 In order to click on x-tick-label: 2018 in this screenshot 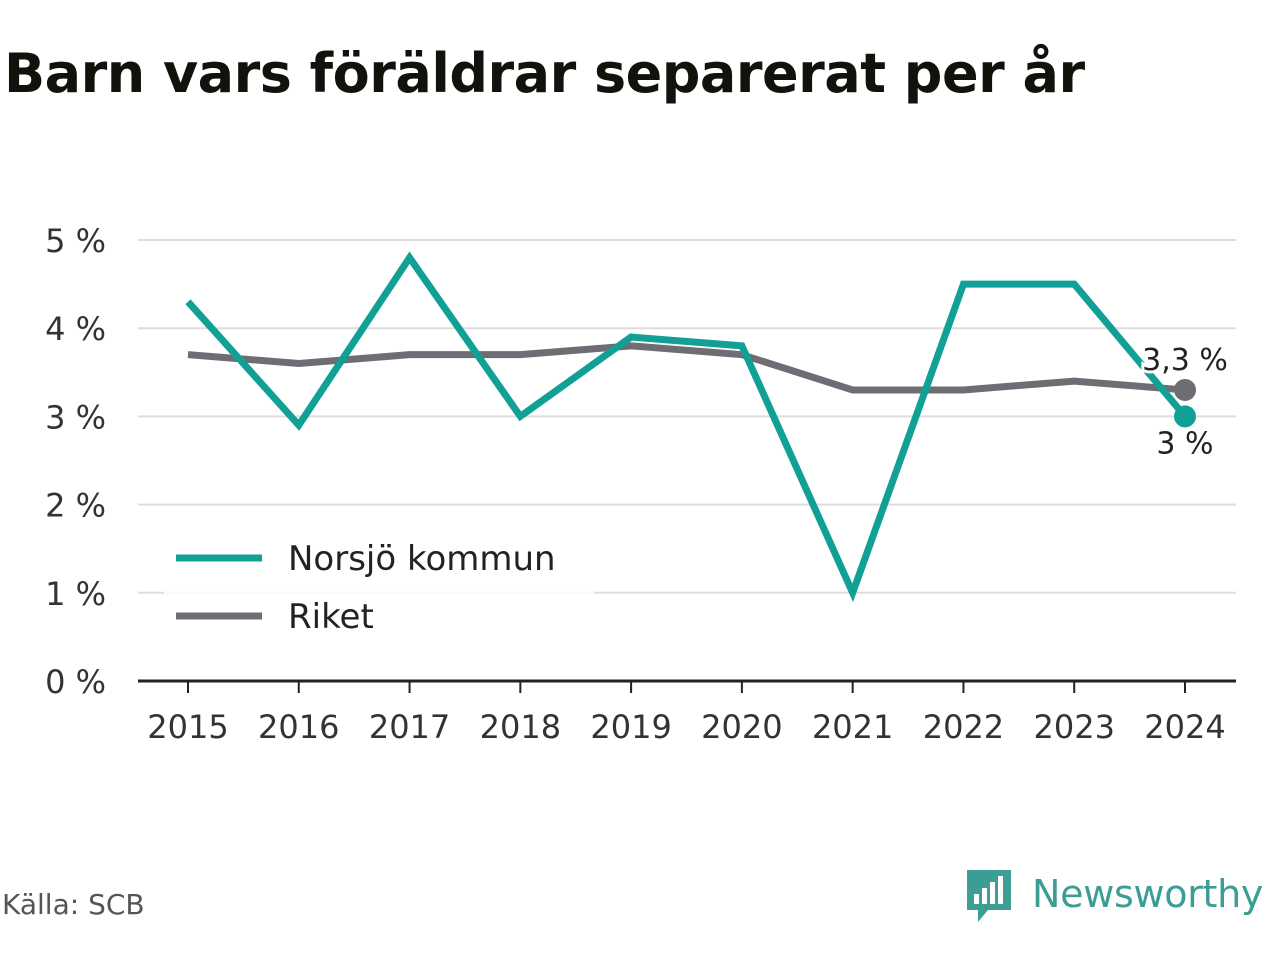, I will do `click(520, 727)`.